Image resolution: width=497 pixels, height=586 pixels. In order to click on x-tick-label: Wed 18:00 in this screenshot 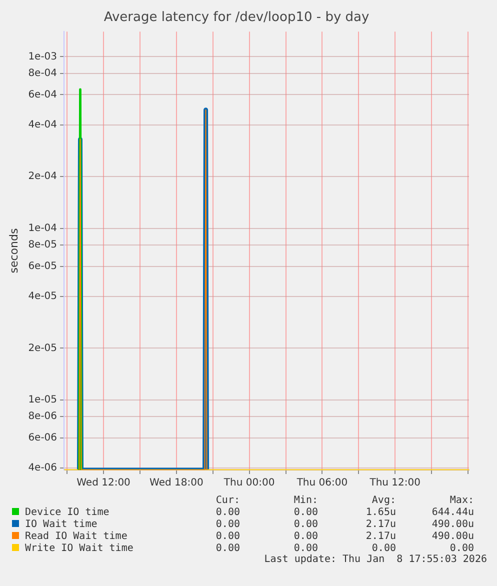, I will do `click(177, 483)`.